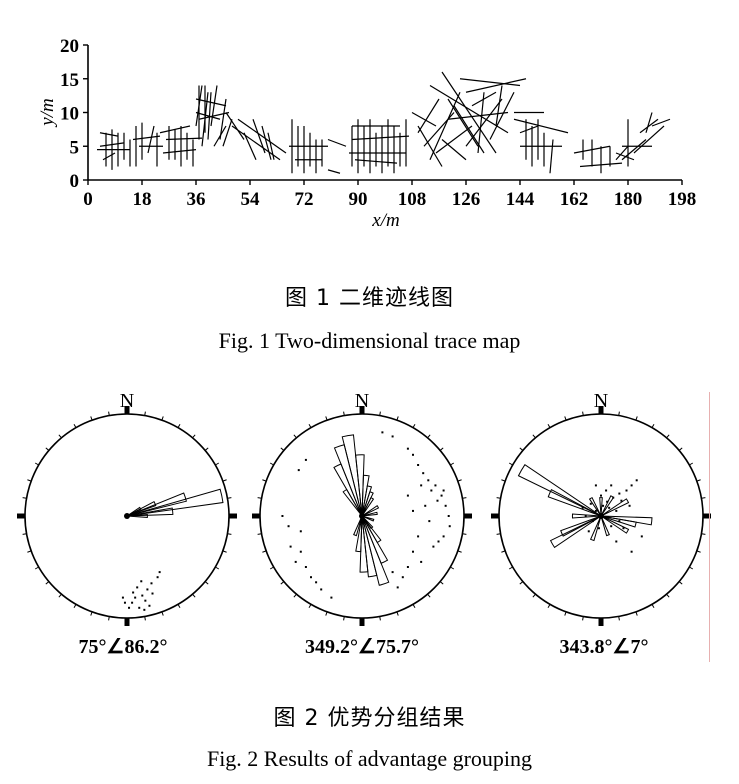 This screenshot has width=739, height=784. What do you see at coordinates (709, 527) in the screenshot?
I see `page-edge-divider` at bounding box center [709, 527].